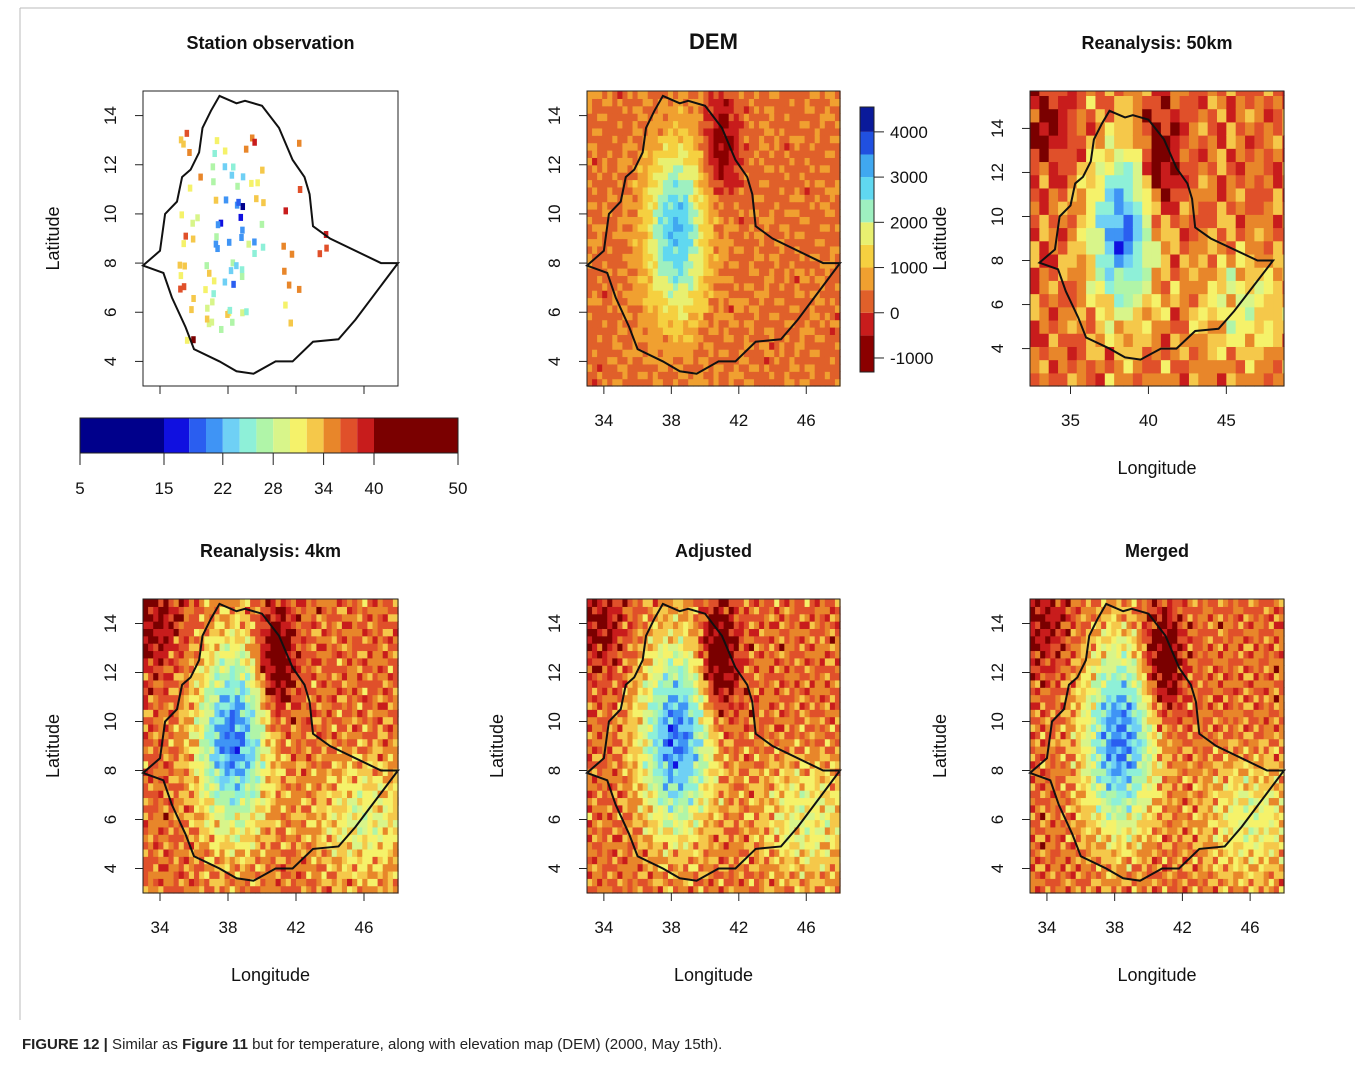 The height and width of the screenshot is (1075, 1355). What do you see at coordinates (270, 43) in the screenshot?
I see `panel-title: Station observation` at bounding box center [270, 43].